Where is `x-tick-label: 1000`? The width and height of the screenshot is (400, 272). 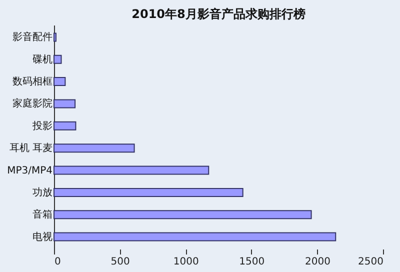
x-tick-label: 1000 is located at coordinates (186, 262).